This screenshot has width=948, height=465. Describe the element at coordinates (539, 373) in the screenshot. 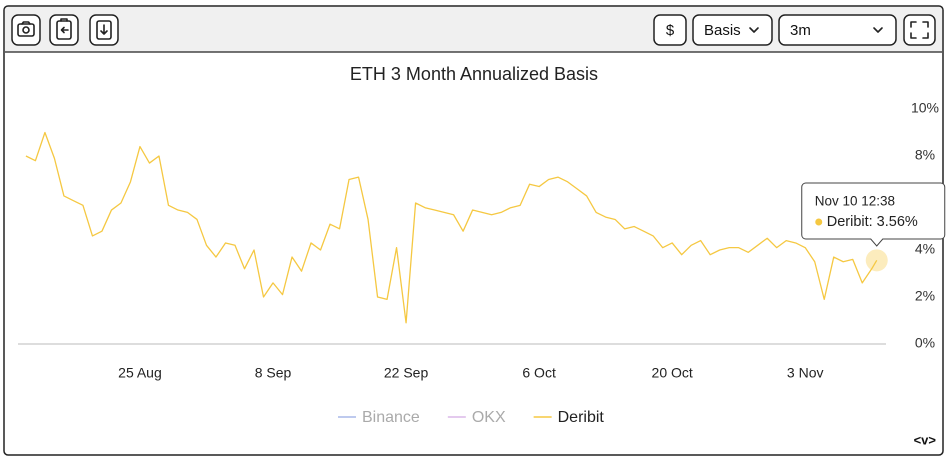

I see `x-tick-label: 6 Oct` at that location.